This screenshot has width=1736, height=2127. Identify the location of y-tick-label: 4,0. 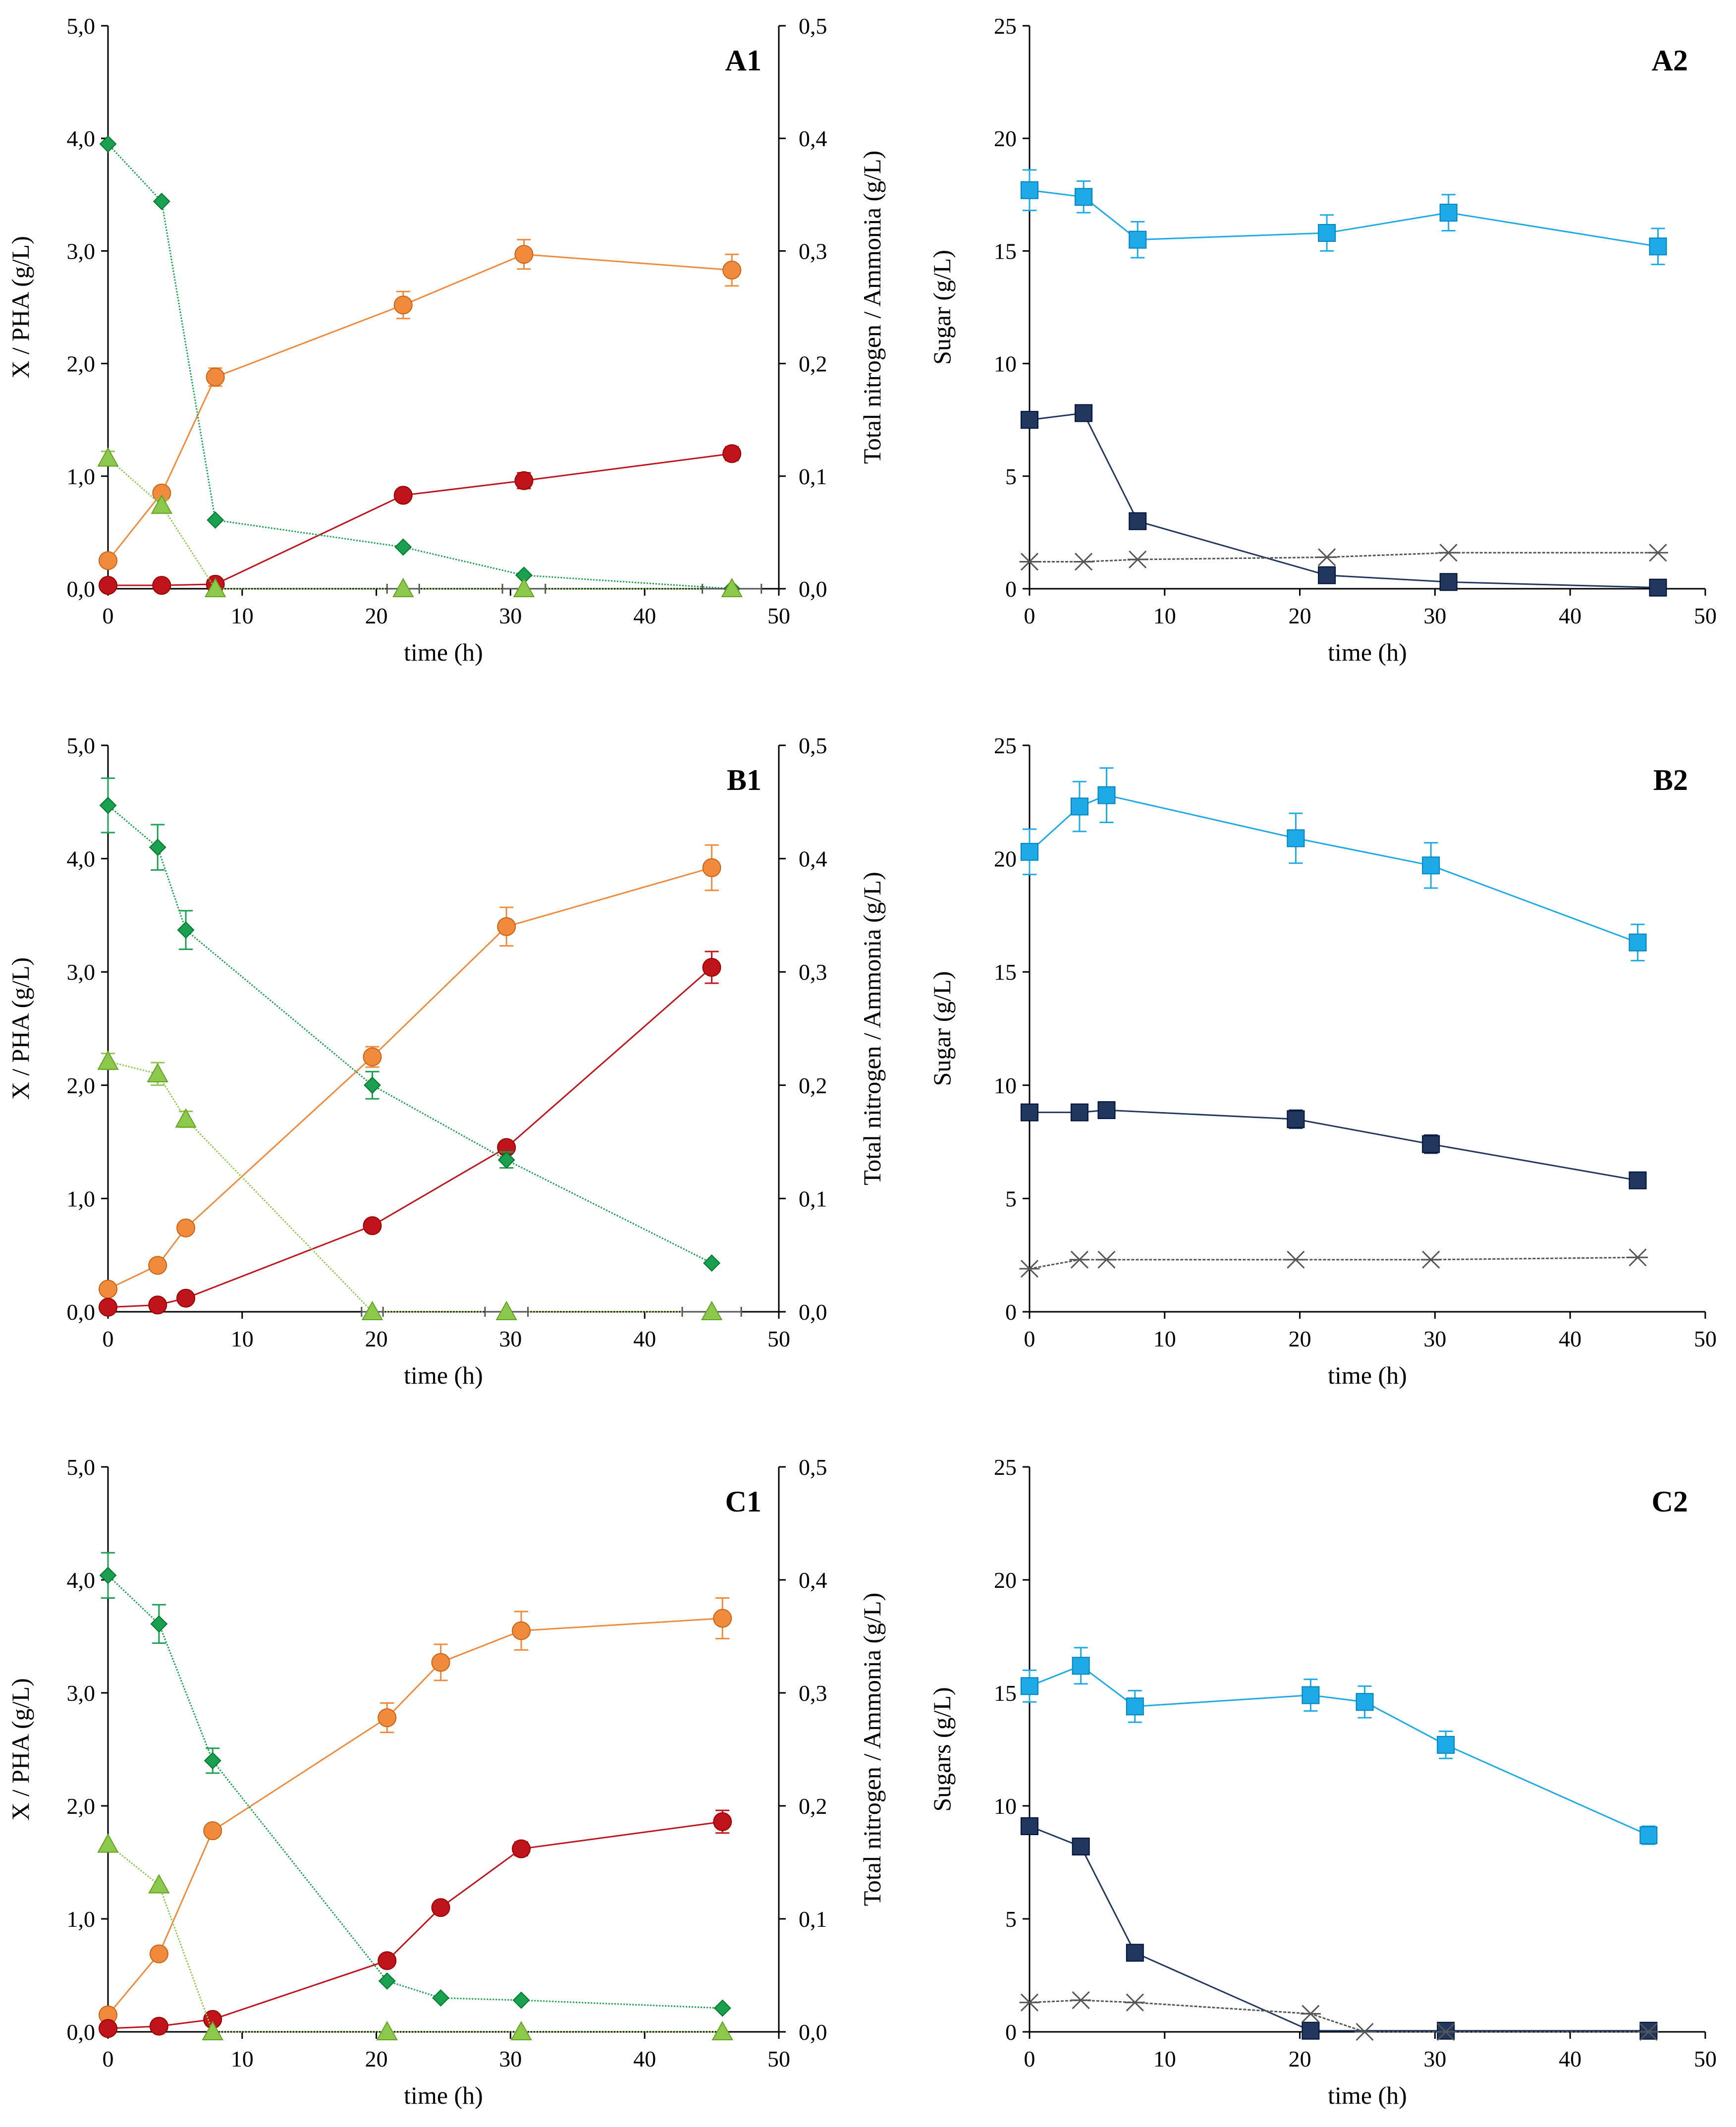
(81, 1580).